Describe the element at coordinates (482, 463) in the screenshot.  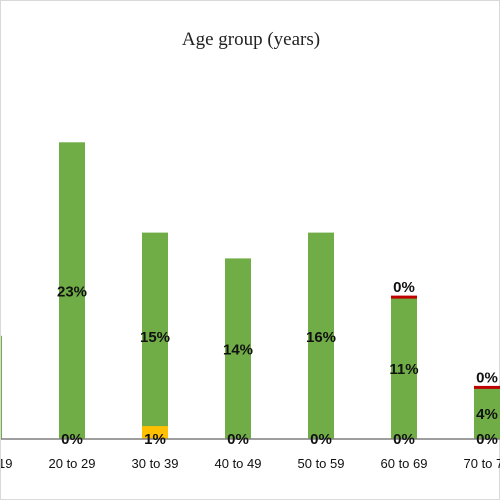
I see `x-tick-label: 70 to 79` at that location.